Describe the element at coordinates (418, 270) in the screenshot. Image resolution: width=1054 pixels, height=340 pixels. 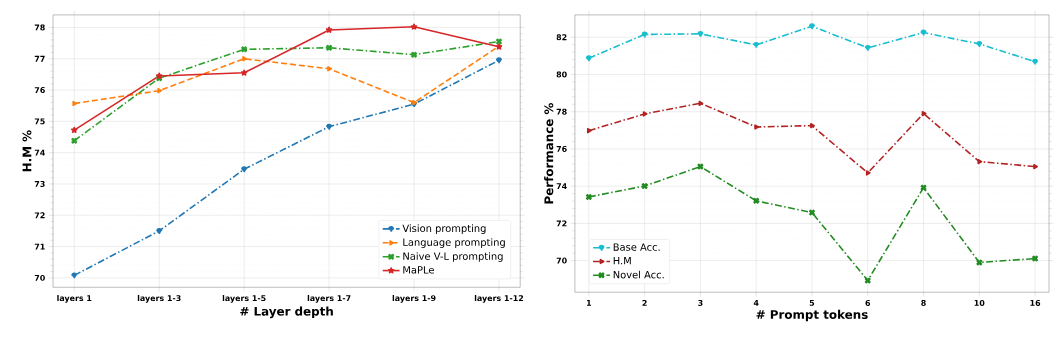
I see `legend-label: MaPLe` at that location.